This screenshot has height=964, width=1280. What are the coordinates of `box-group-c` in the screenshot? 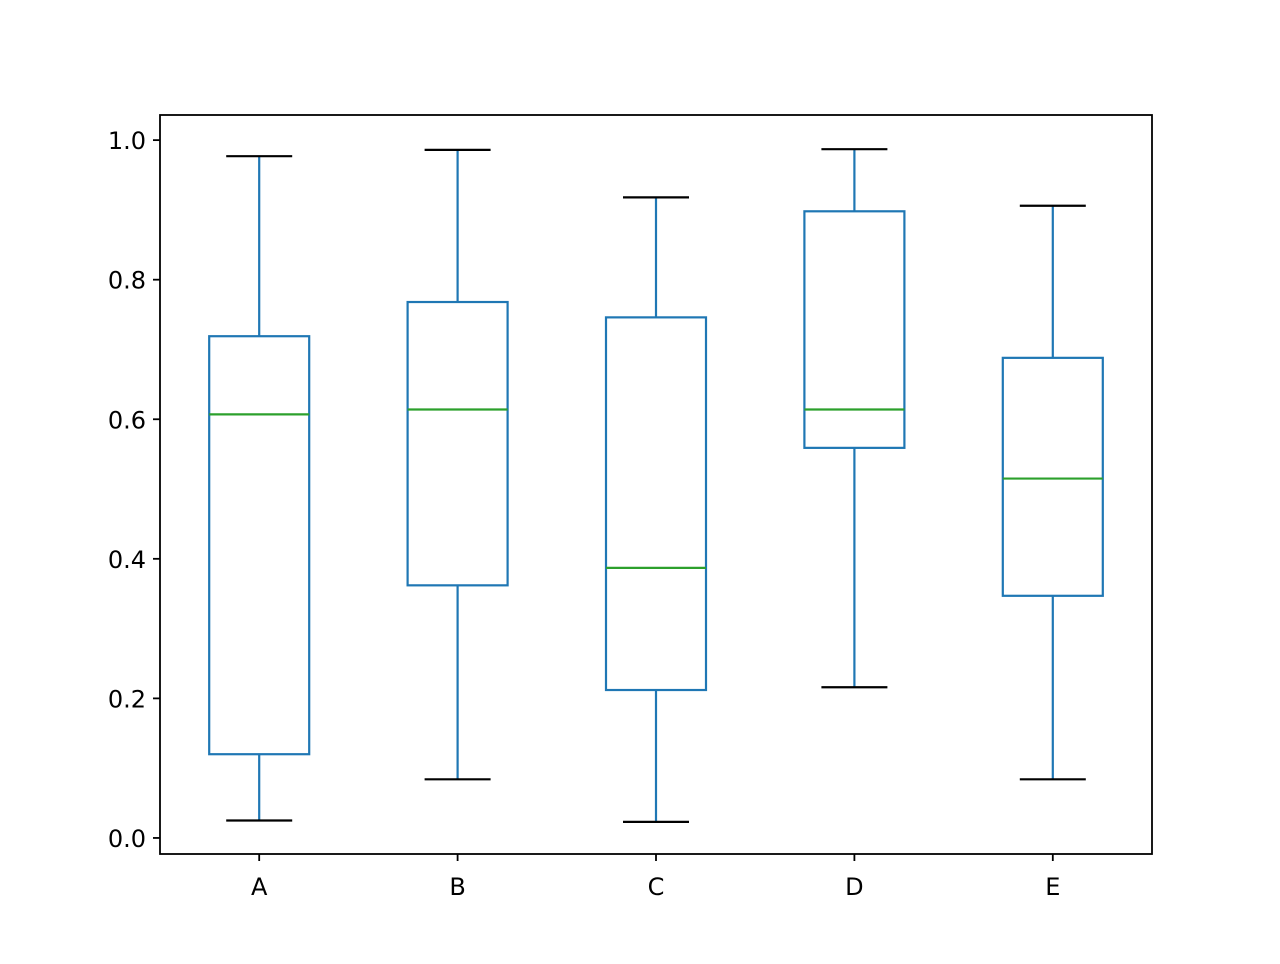 It's located at (656, 509).